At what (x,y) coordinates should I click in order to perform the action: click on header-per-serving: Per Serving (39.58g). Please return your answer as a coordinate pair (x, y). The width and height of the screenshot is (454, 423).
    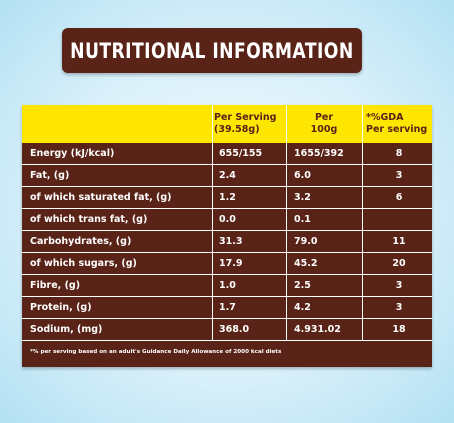
    Looking at the image, I should click on (249, 124).